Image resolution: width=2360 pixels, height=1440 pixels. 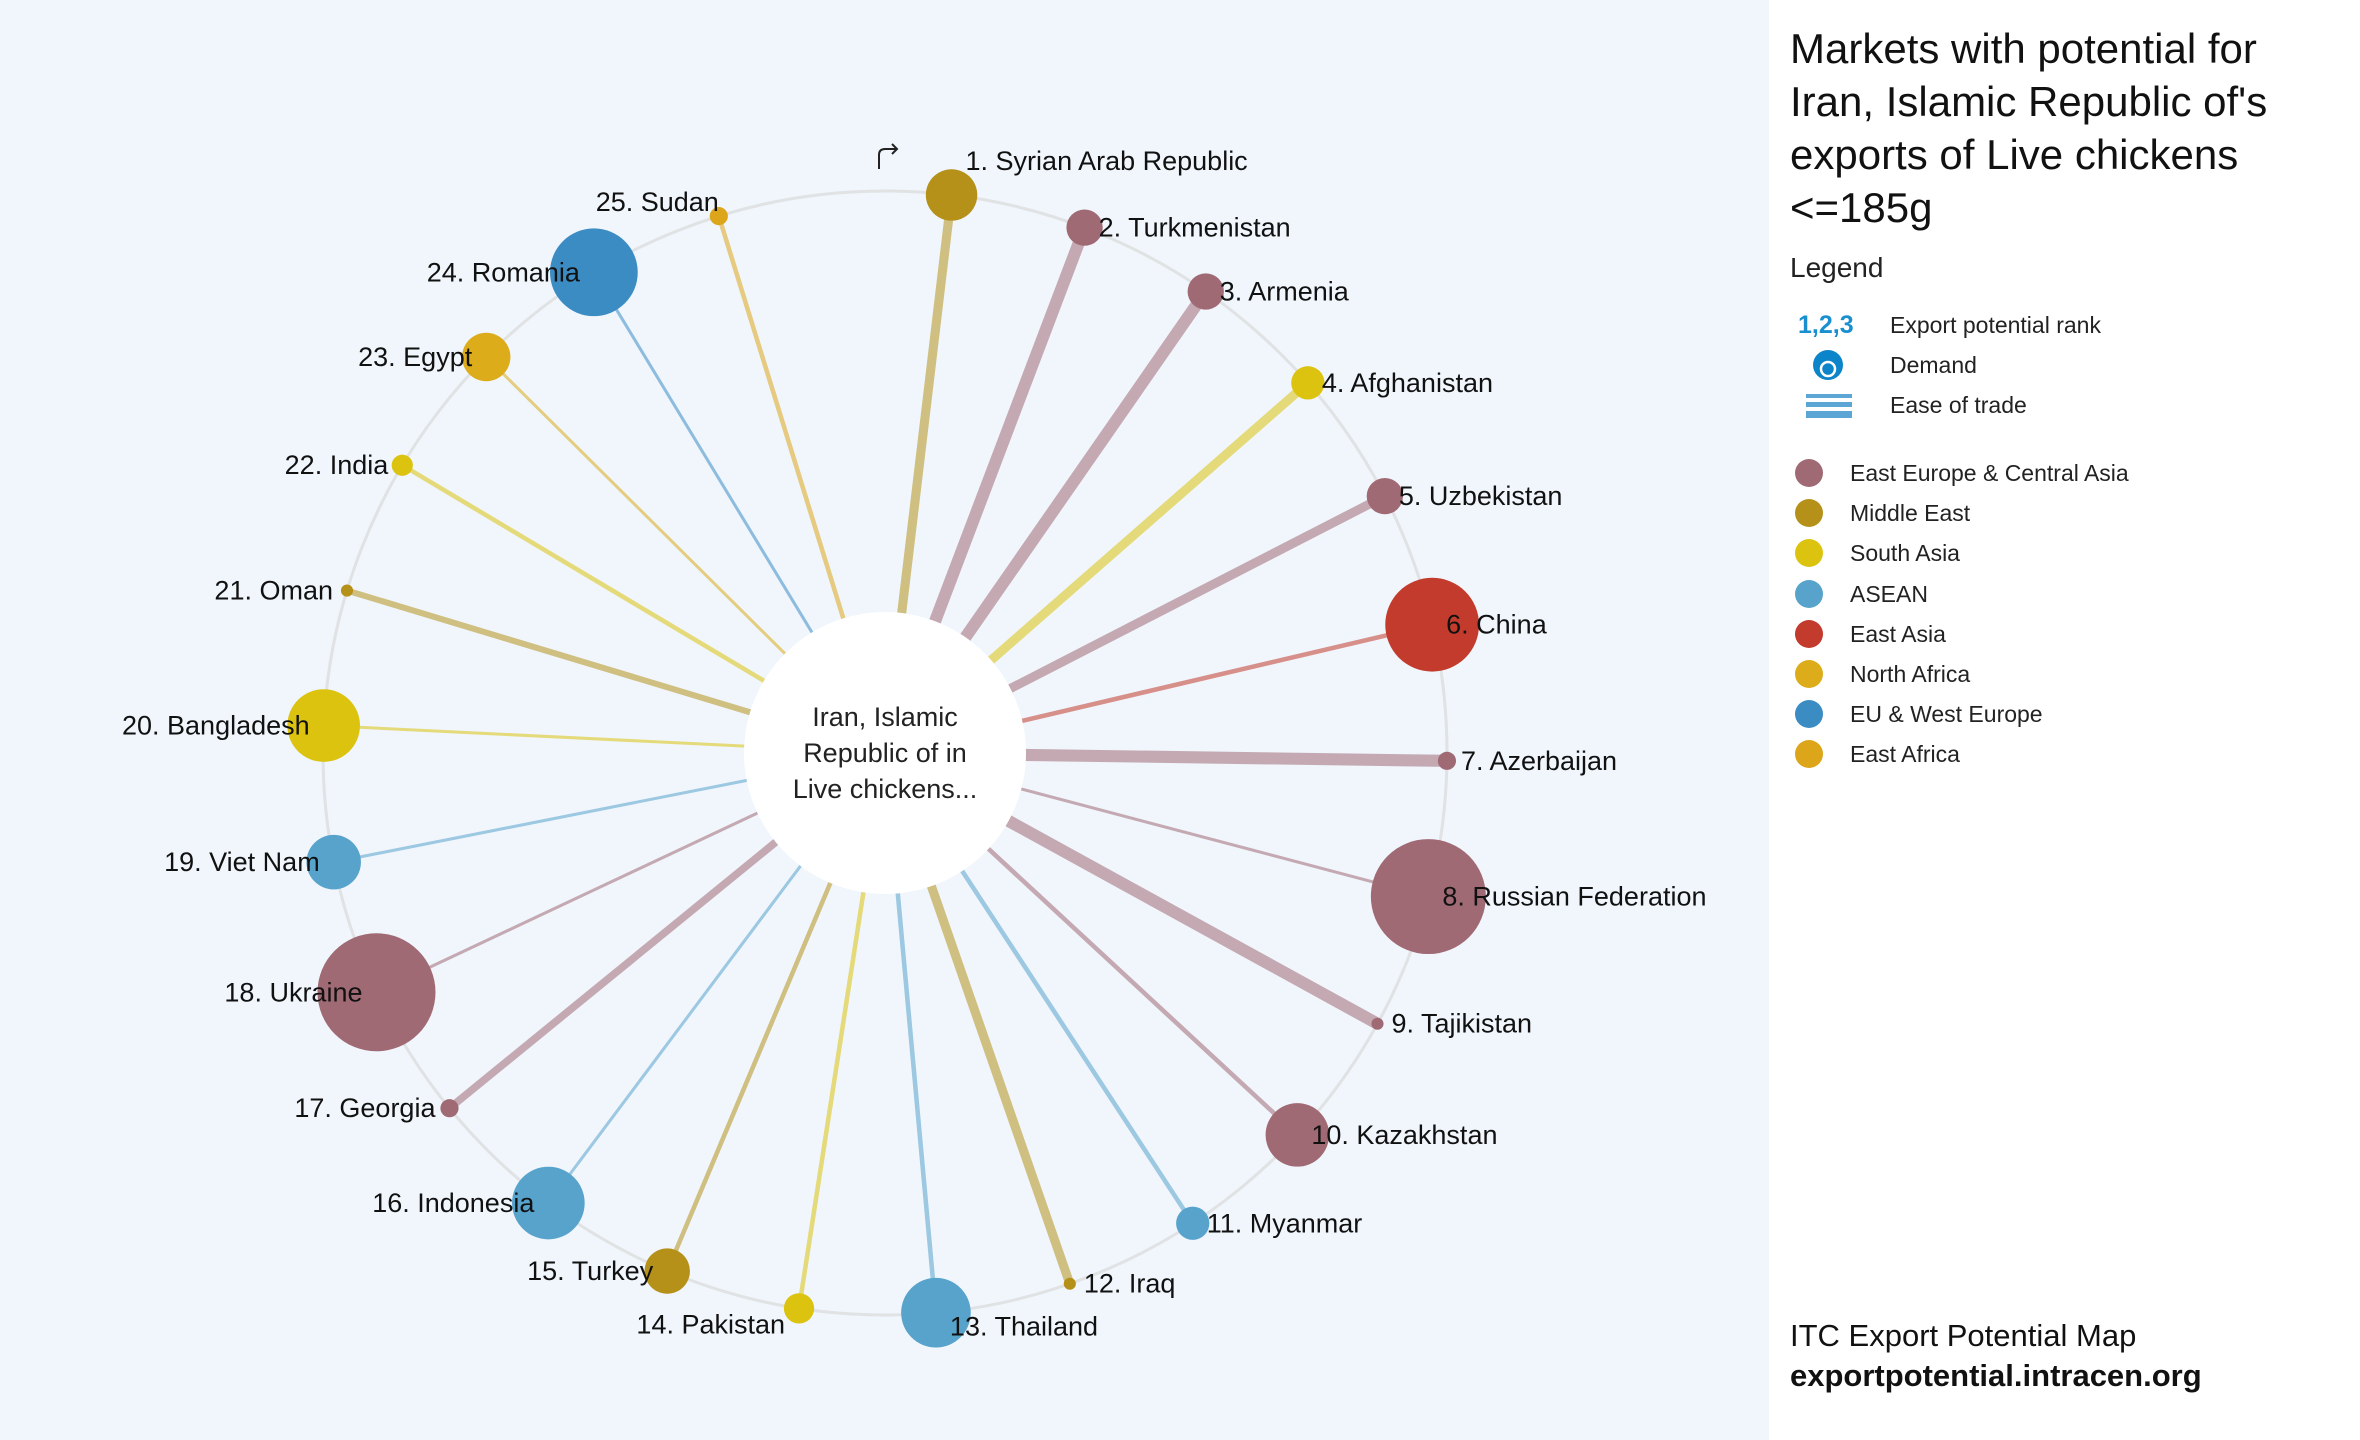 I want to click on market-label: 16. Indonesia, so click(x=453, y=1203).